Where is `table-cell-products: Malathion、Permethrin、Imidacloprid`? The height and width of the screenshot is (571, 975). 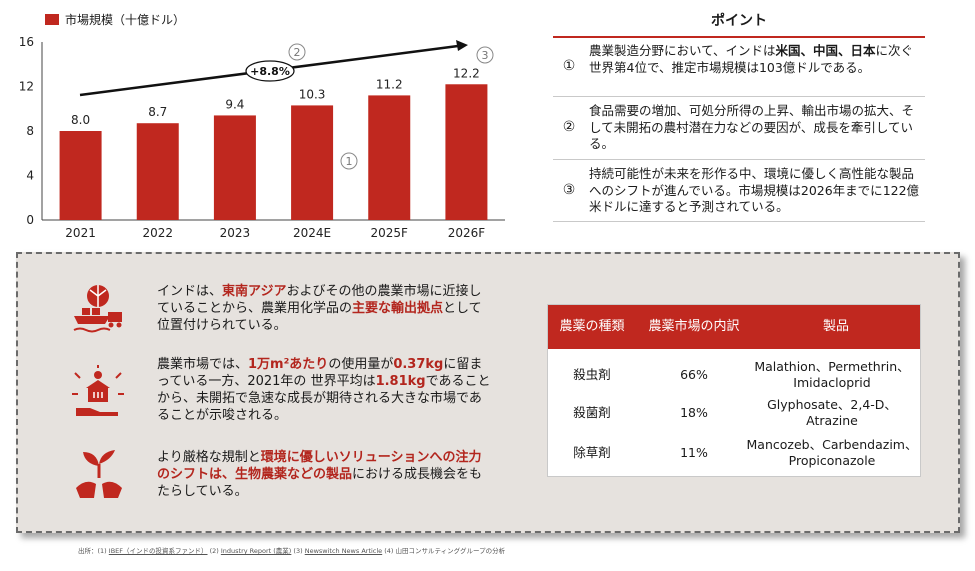 table-cell-products: Malathion、Permethrin、Imidacloprid is located at coordinates (832, 374).